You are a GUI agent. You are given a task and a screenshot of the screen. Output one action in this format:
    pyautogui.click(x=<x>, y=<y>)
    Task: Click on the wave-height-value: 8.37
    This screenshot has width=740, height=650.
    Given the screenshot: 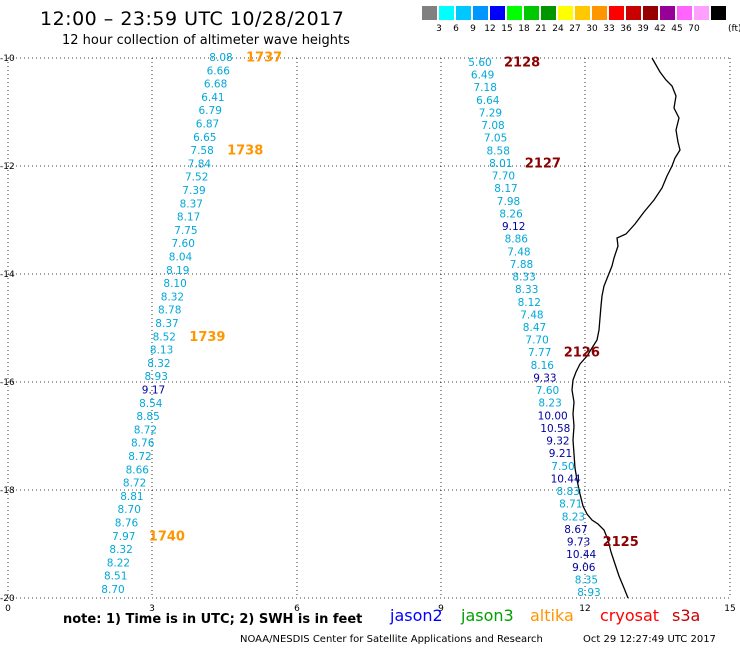 What is the action you would take?
    pyautogui.click(x=166, y=324)
    